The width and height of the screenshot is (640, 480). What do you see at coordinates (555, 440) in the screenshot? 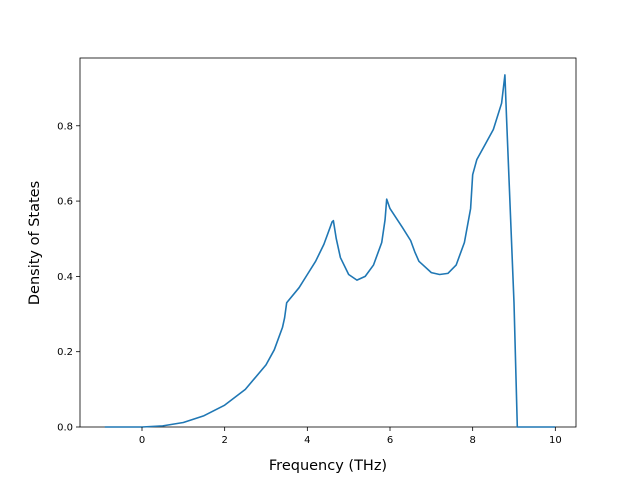
I see `x-tick-label: 10` at bounding box center [555, 440].